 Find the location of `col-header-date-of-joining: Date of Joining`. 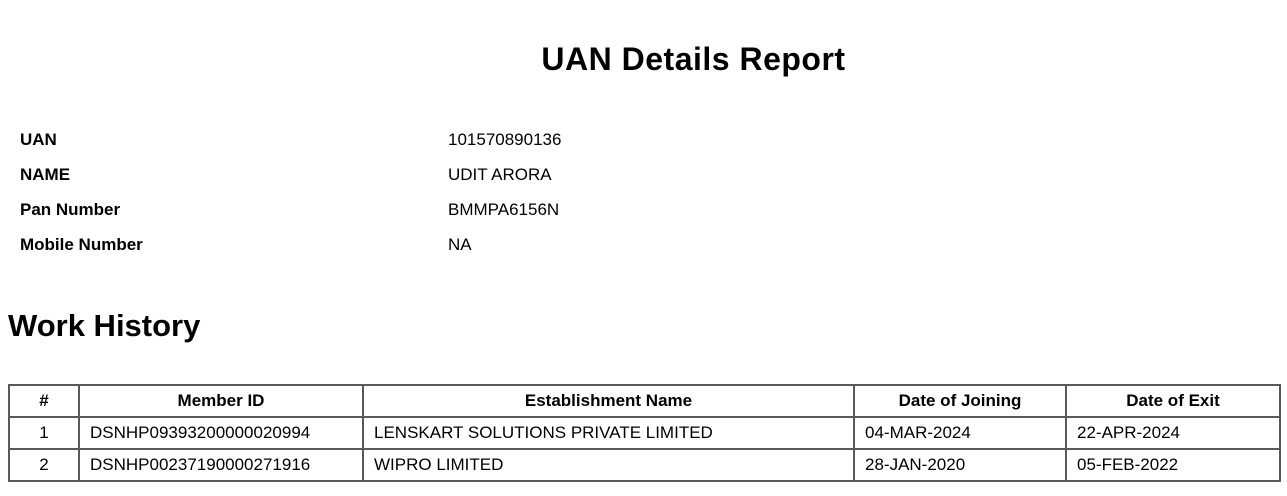

col-header-date-of-joining: Date of Joining is located at coordinates (960, 401).